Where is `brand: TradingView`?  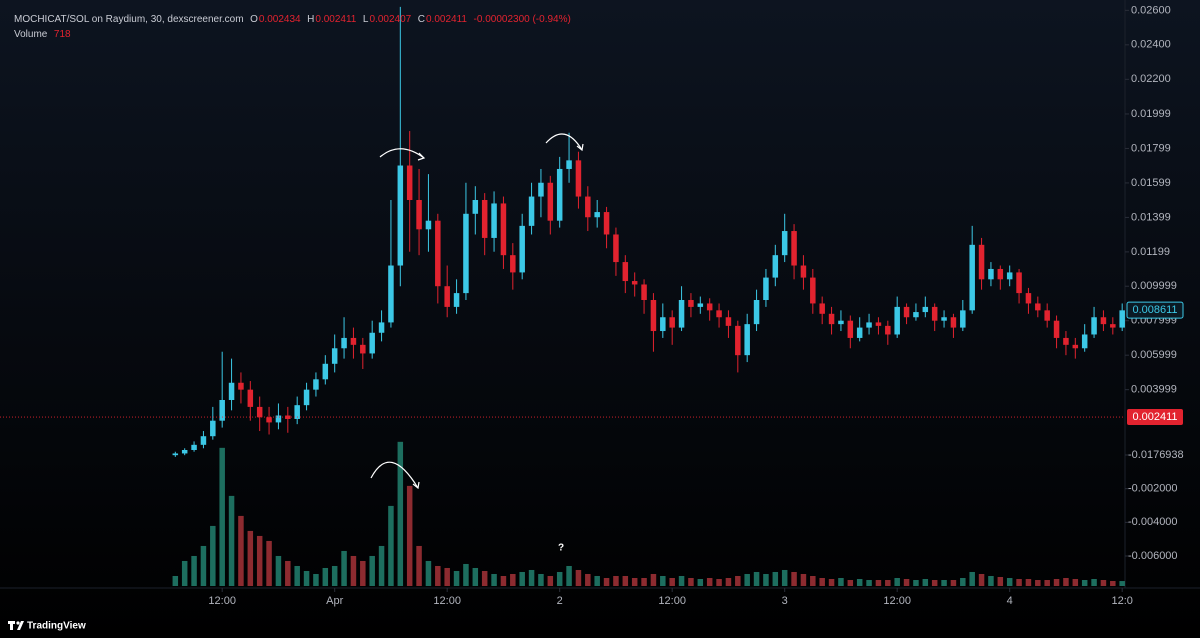 brand: TradingView is located at coordinates (56, 626).